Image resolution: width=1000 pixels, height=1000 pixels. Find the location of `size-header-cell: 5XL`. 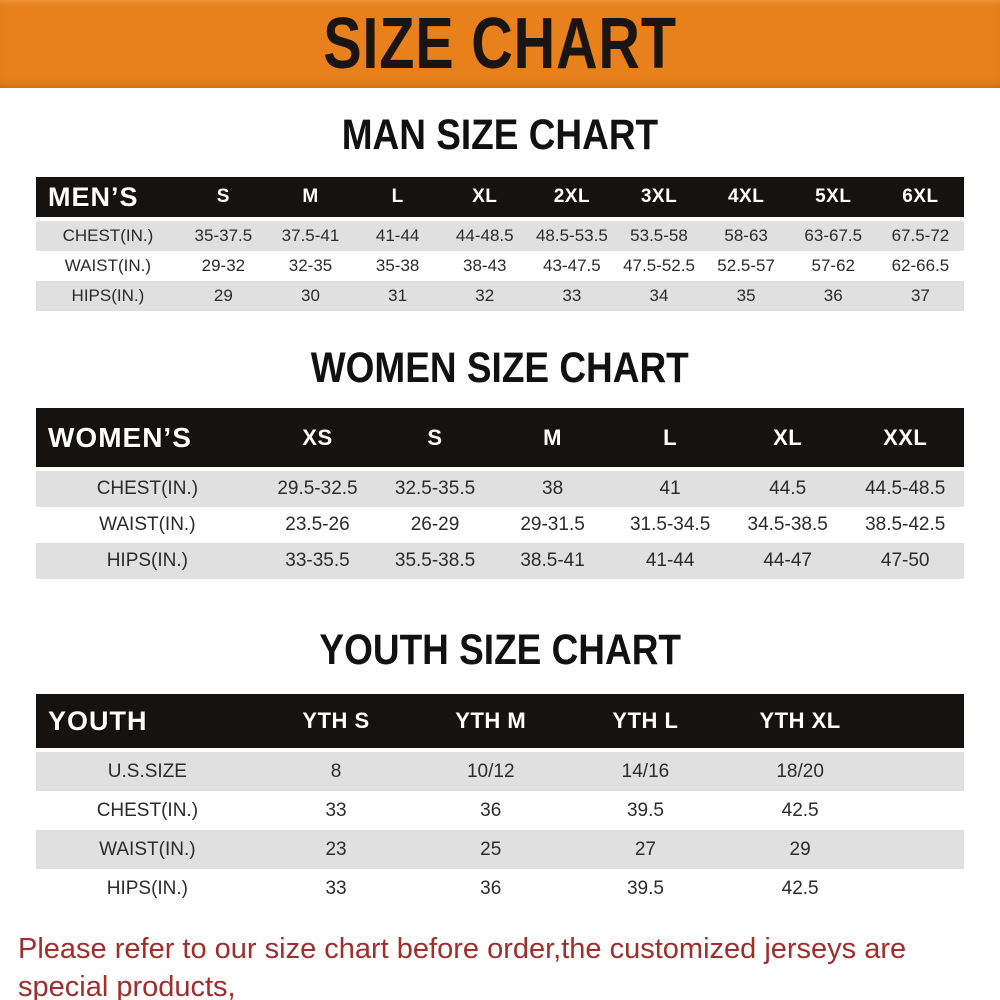

size-header-cell: 5XL is located at coordinates (833, 199).